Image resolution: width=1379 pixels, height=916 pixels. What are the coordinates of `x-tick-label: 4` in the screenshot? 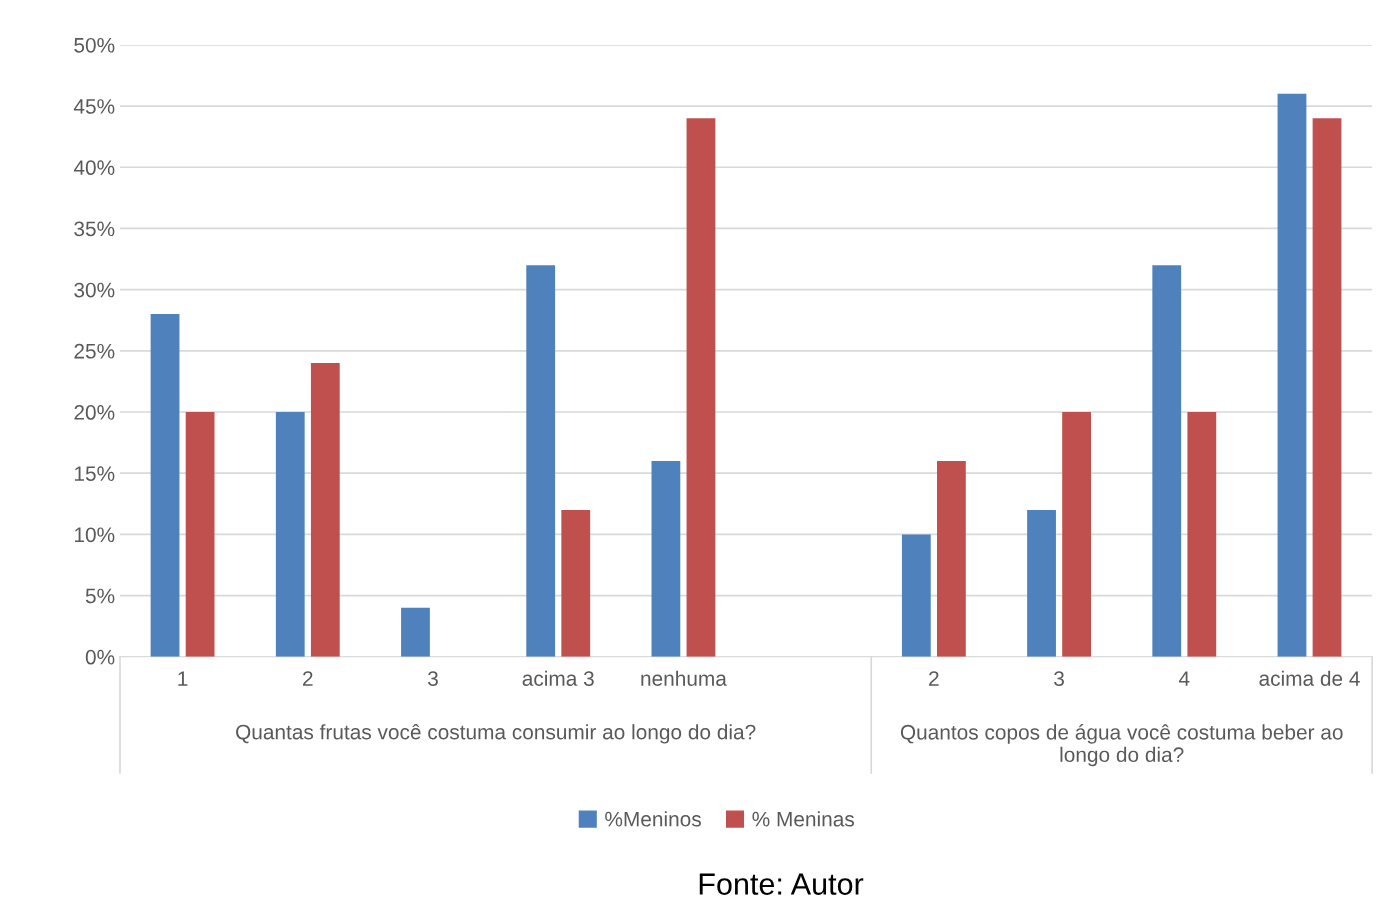 It's located at (1184, 678).